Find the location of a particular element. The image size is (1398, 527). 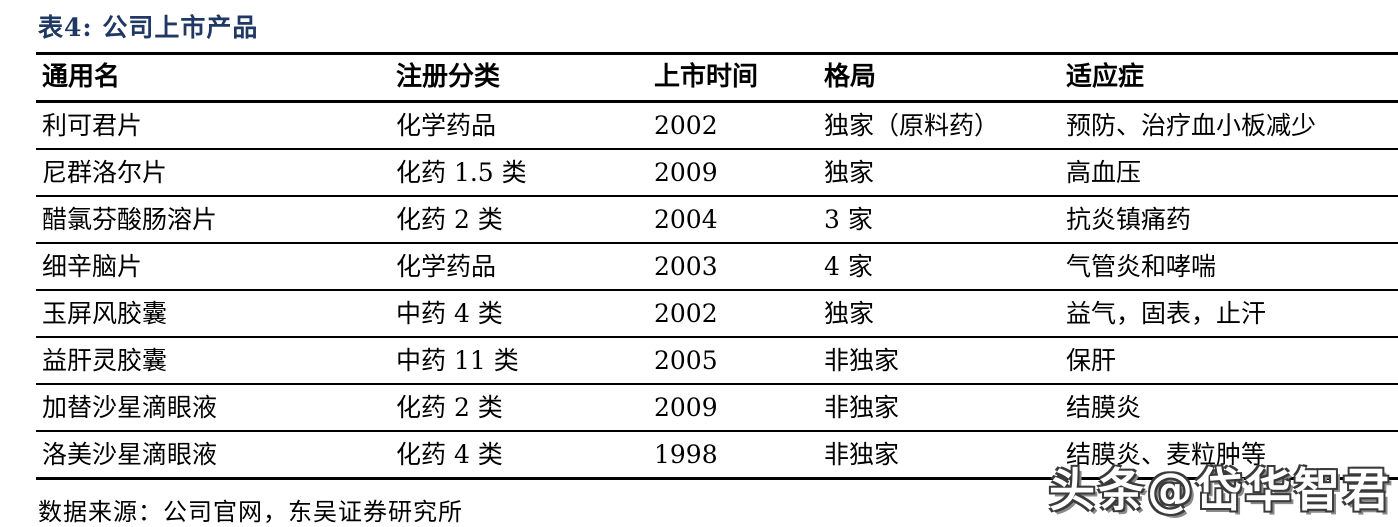

table-row: 玉屏风胶囊 中药 4 类 2002 独家 益气，固表，止汗 is located at coordinates (717, 313).